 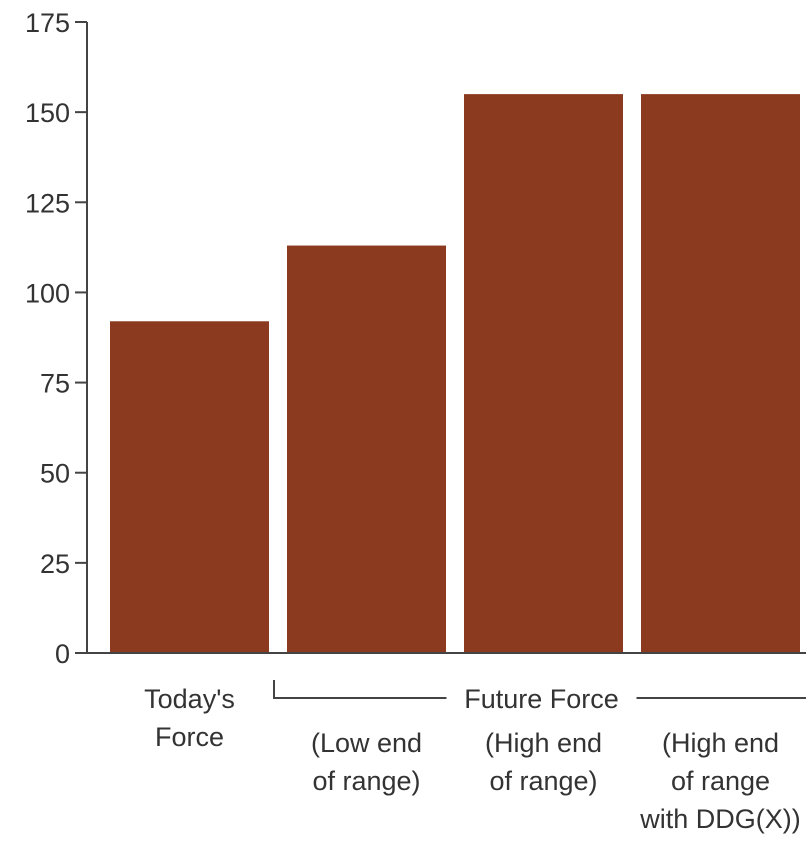 What do you see at coordinates (55, 564) in the screenshot?
I see `y-tick-label-1: 25` at bounding box center [55, 564].